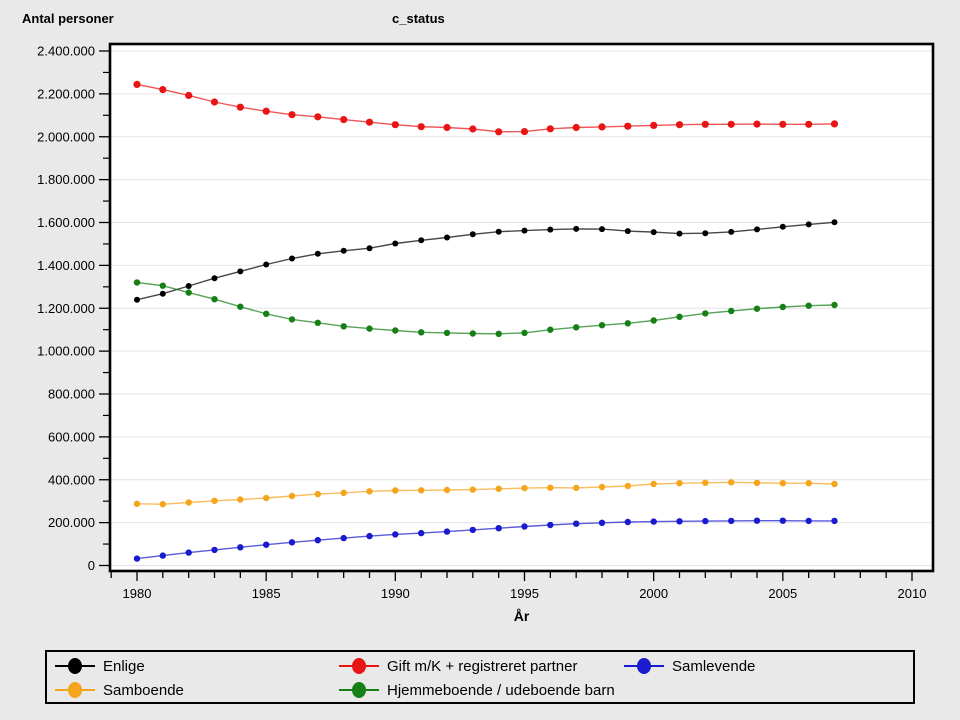 This screenshot has height=720, width=960. I want to click on y-tick-label: 1.000.000, so click(66, 351).